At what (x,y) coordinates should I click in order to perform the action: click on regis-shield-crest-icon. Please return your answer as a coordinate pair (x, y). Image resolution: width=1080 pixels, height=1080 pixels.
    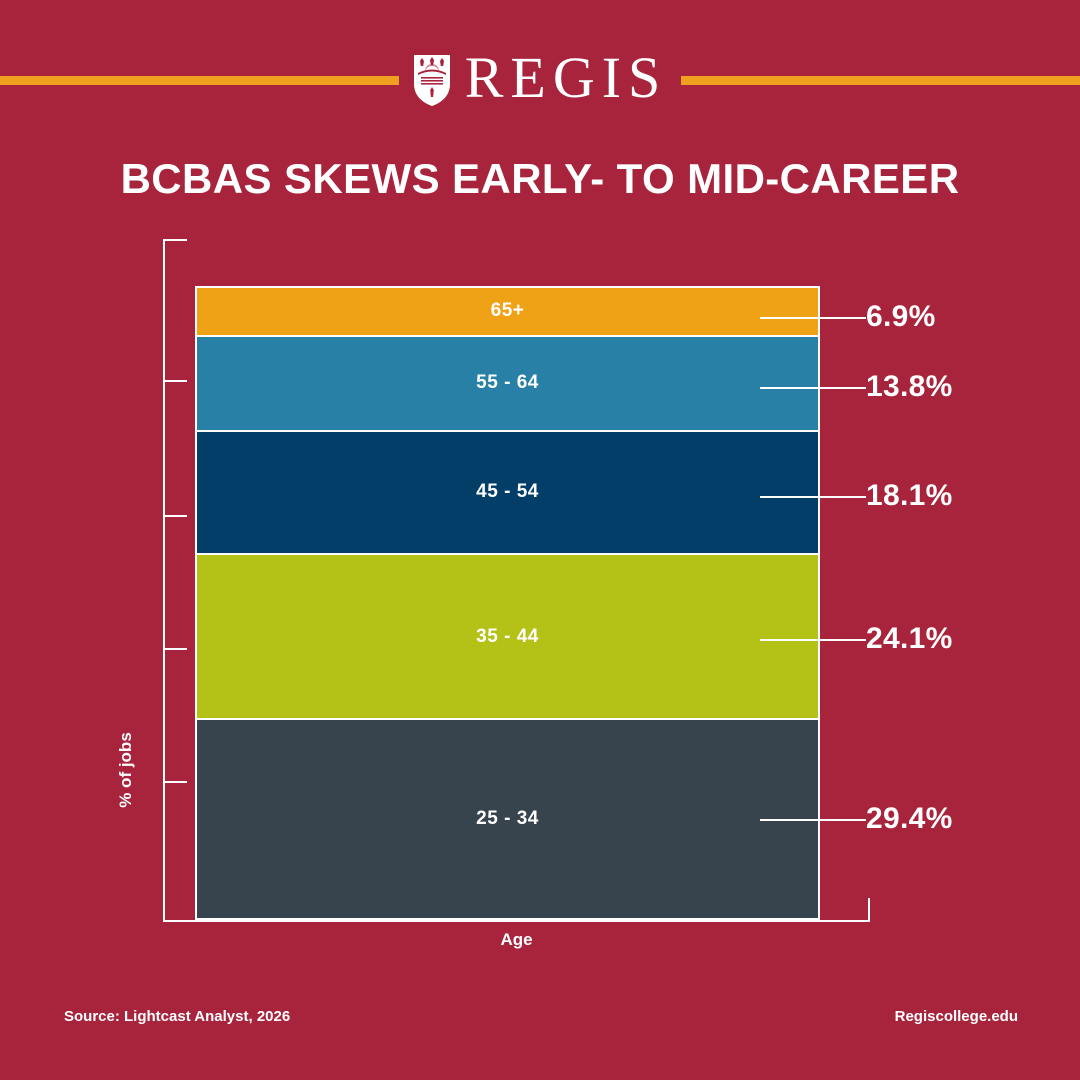
    Looking at the image, I should click on (431, 80).